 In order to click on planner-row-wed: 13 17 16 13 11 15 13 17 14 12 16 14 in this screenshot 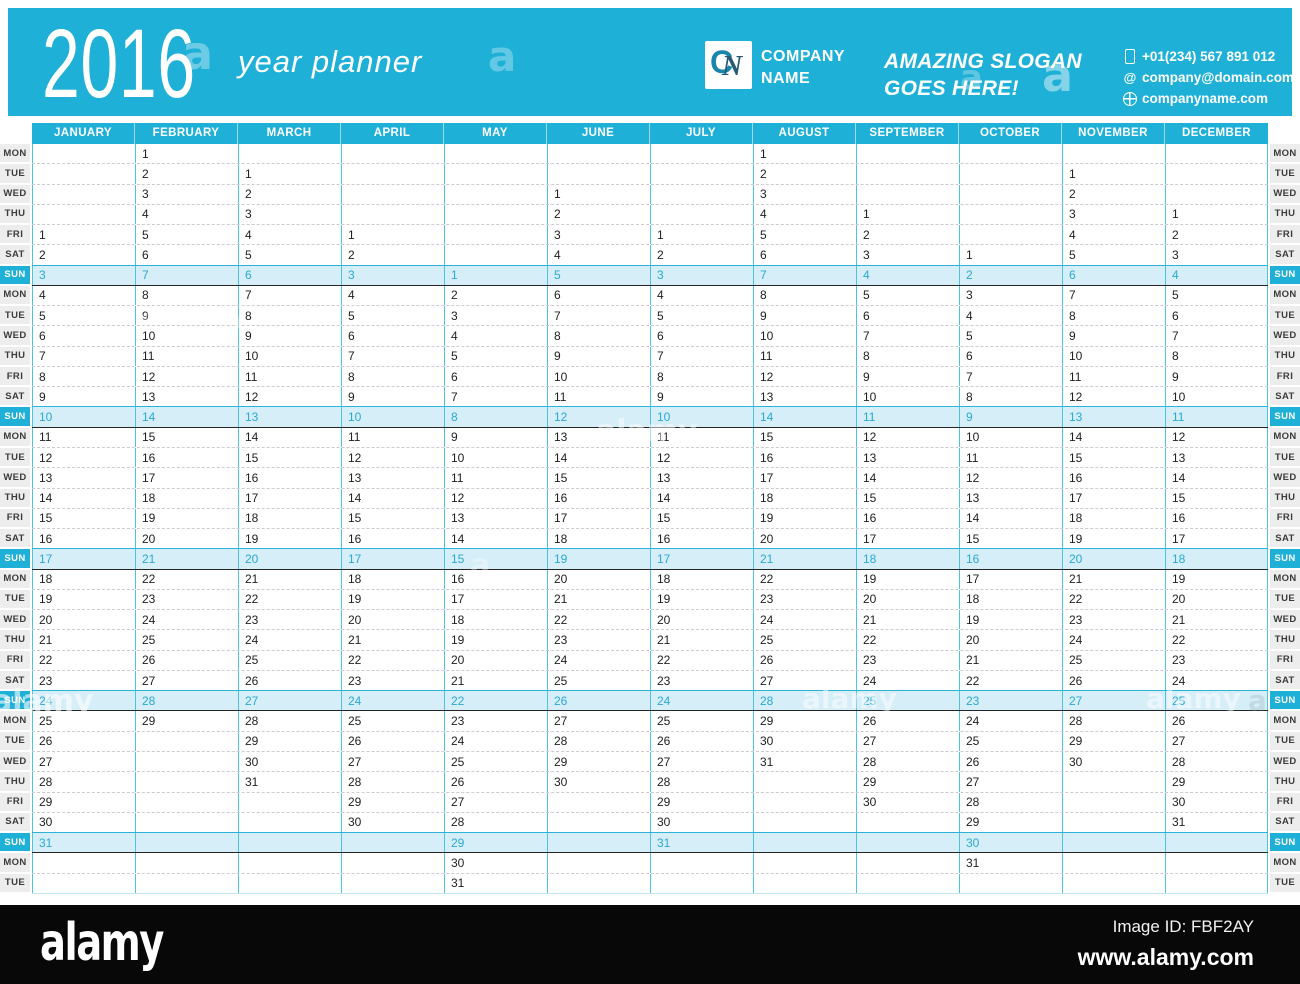, I will do `click(650, 478)`.